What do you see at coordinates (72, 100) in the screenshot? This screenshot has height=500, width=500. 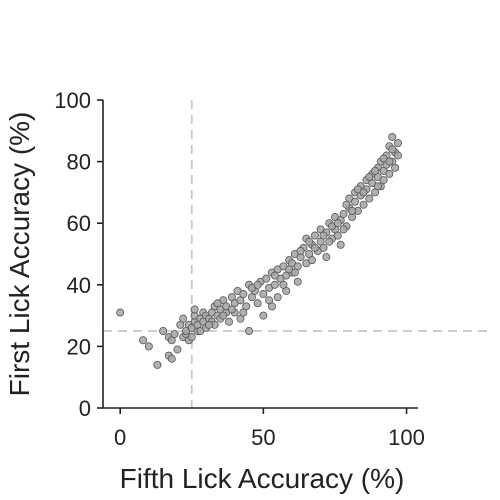 I see `y-tick-label: 100` at bounding box center [72, 100].